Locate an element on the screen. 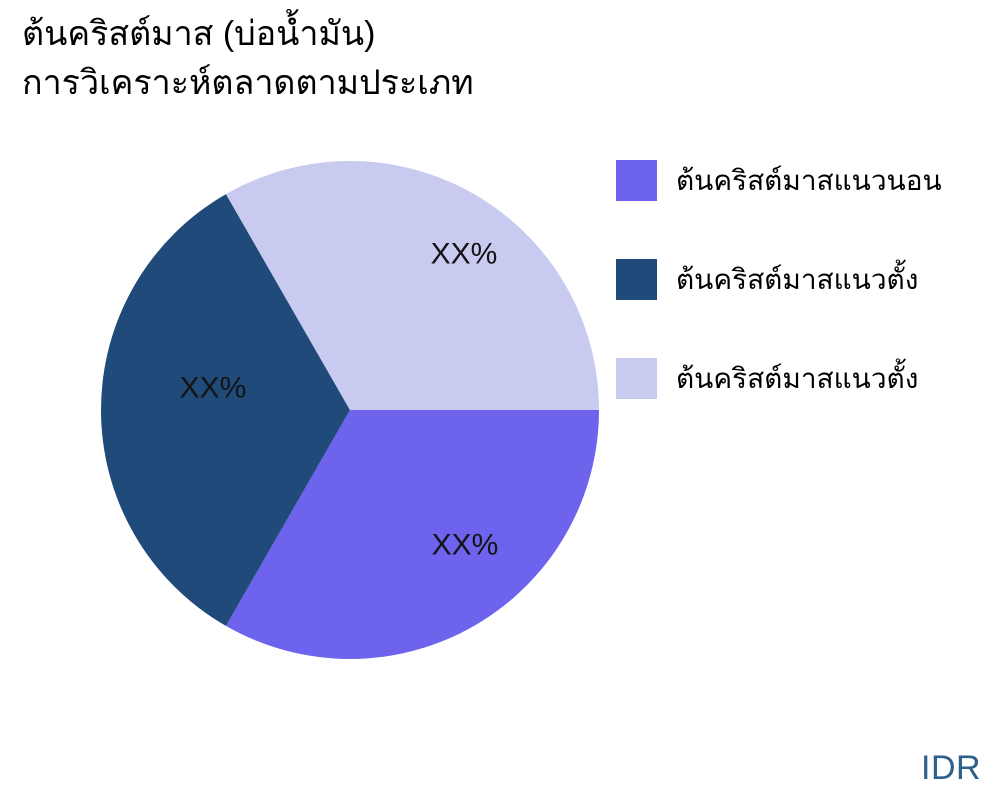  legend-label-2: ต้นคริสต์มาสแนวตั้ง is located at coordinates (797, 378).